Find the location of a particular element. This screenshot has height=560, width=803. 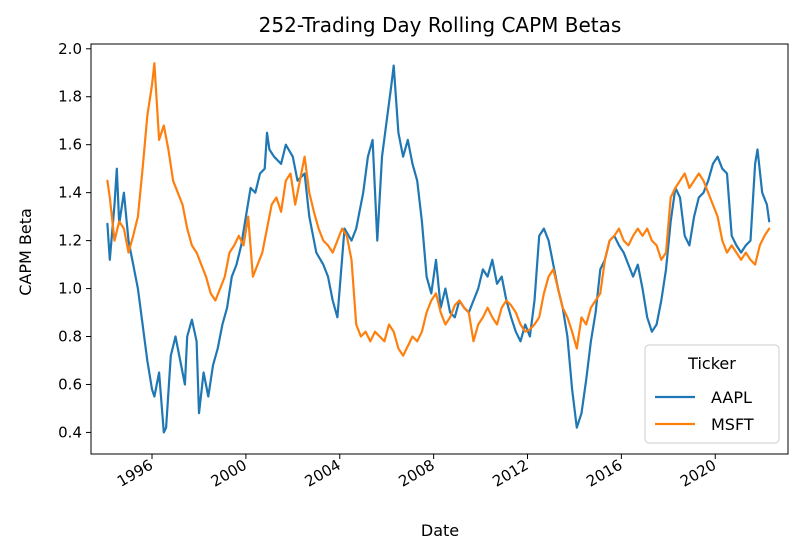

legend: Ticker AAPL MSFT is located at coordinates (712, 394).